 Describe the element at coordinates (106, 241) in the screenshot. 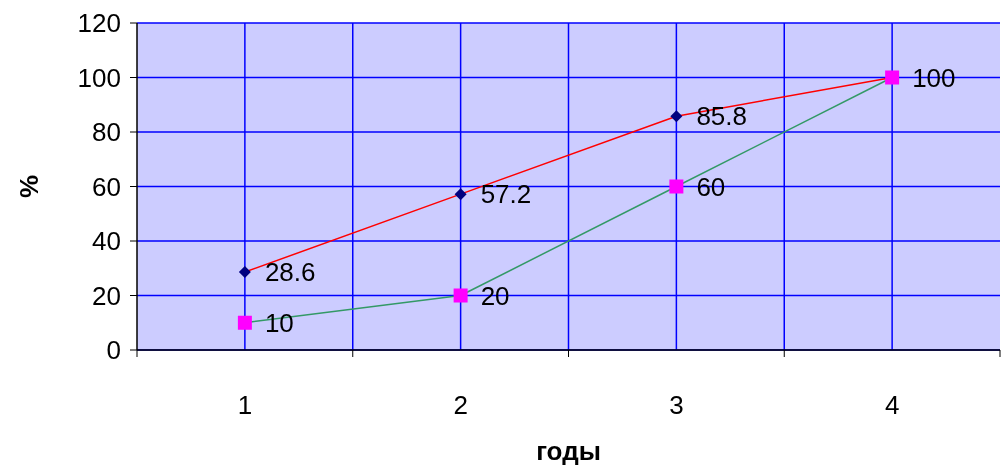

I see `y-tick-label: 40` at that location.